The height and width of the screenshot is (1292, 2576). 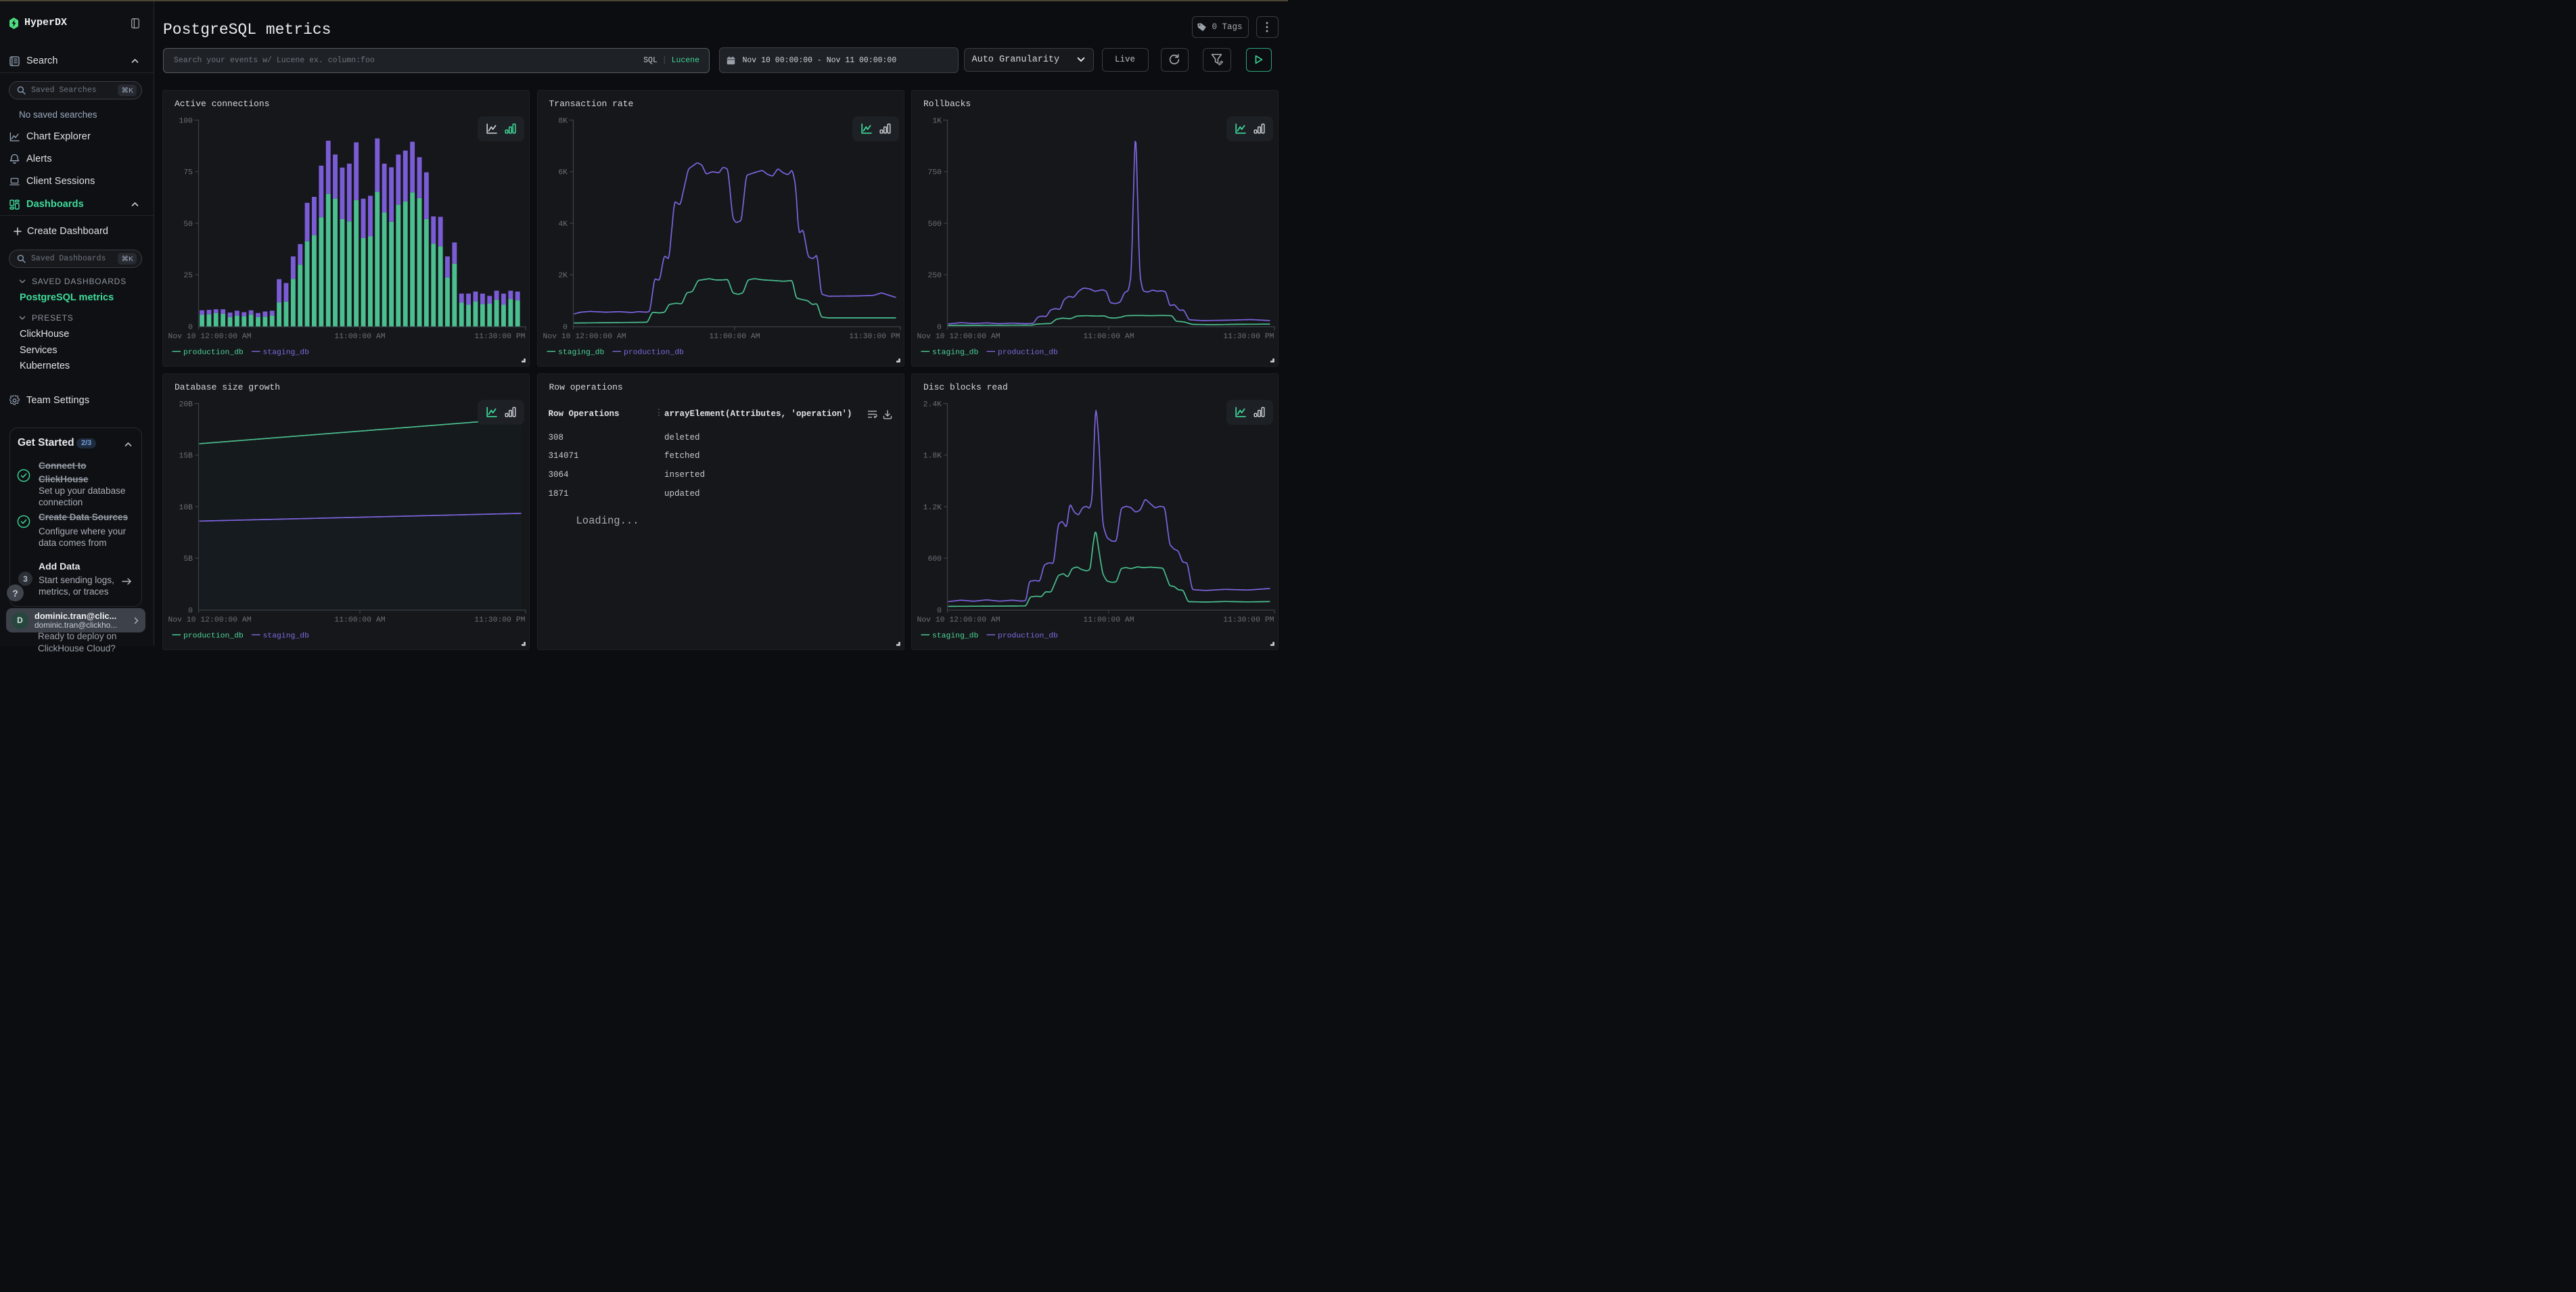 What do you see at coordinates (188, 172) in the screenshot?
I see `svg-text: 75` at bounding box center [188, 172].